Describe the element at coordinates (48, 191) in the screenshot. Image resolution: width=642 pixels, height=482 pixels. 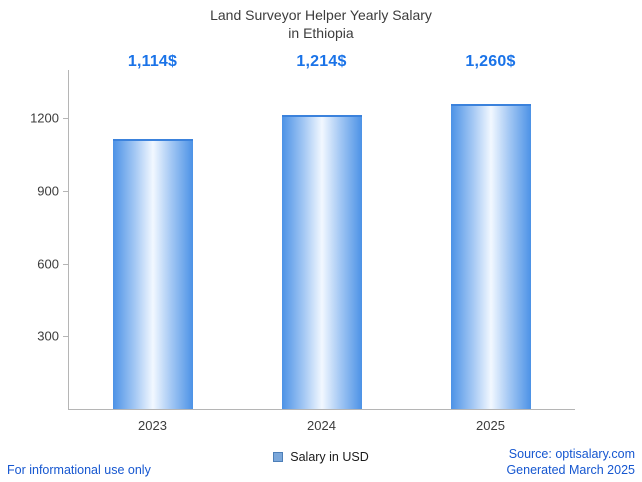
I see `y-tick-label: 900` at that location.